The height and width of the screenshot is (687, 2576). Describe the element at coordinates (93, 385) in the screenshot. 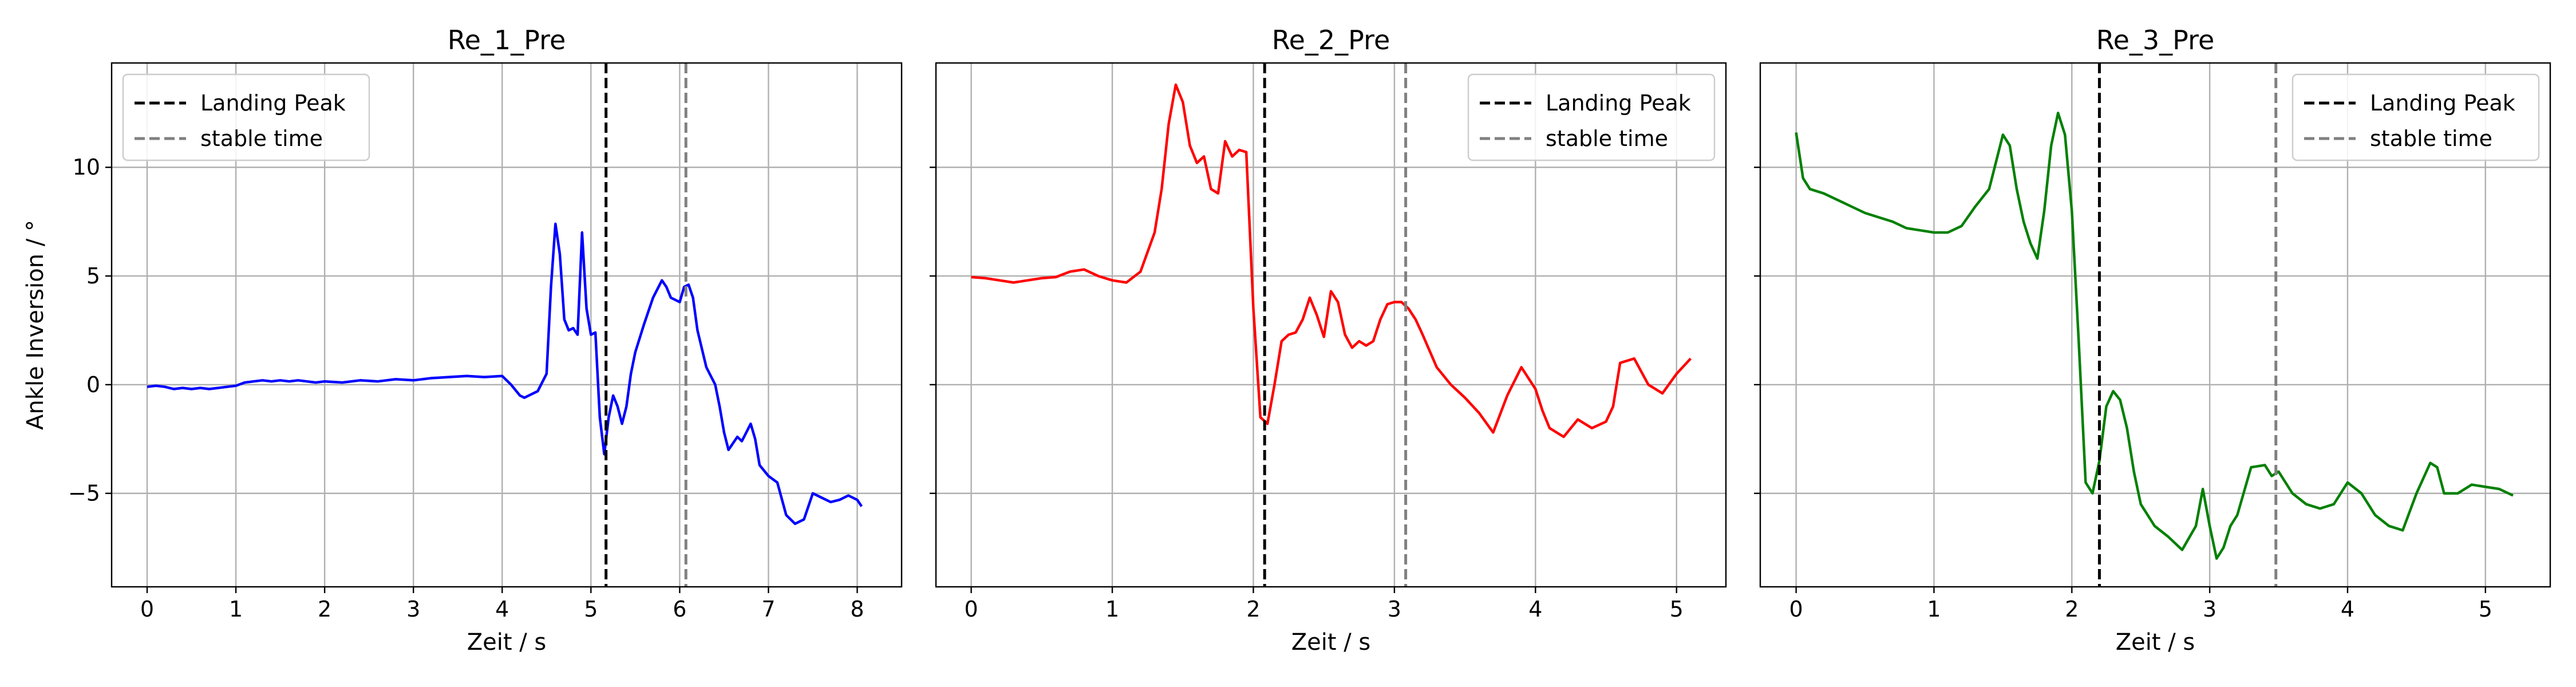

I see `y-tick-label: 0` at that location.